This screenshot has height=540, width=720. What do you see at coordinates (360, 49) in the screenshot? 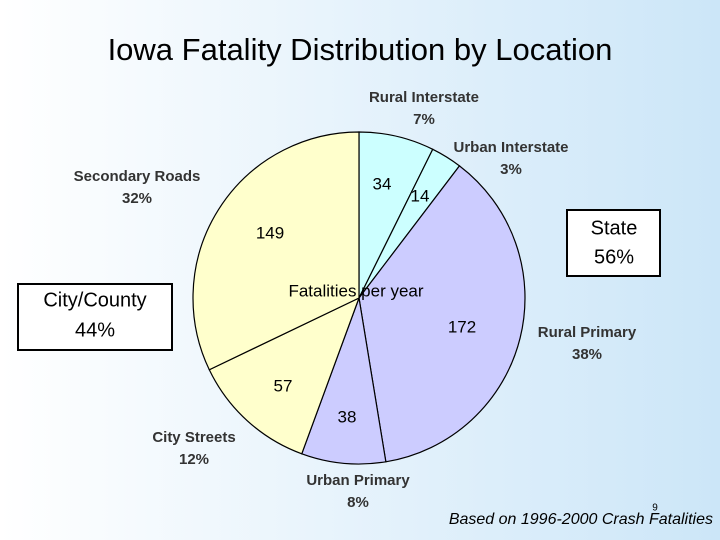
I see `chart-title: Iowa Fatality Distribution by Location` at bounding box center [360, 49].